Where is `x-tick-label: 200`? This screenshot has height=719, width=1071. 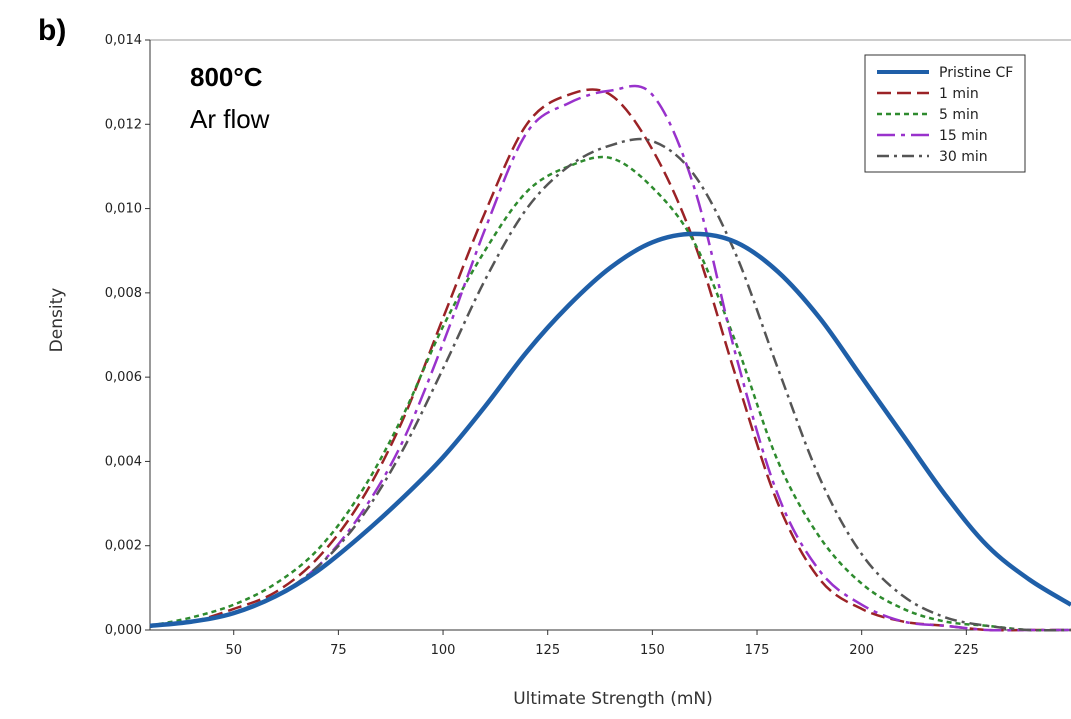
x-tick-label: 200 is located at coordinates (861, 650).